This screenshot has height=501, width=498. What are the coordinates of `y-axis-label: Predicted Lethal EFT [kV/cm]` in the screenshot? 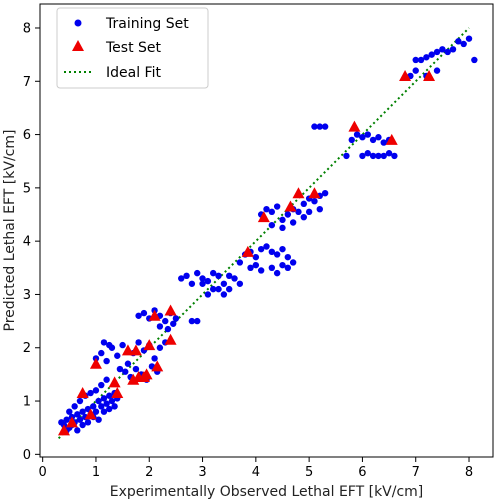 It's located at (10, 231).